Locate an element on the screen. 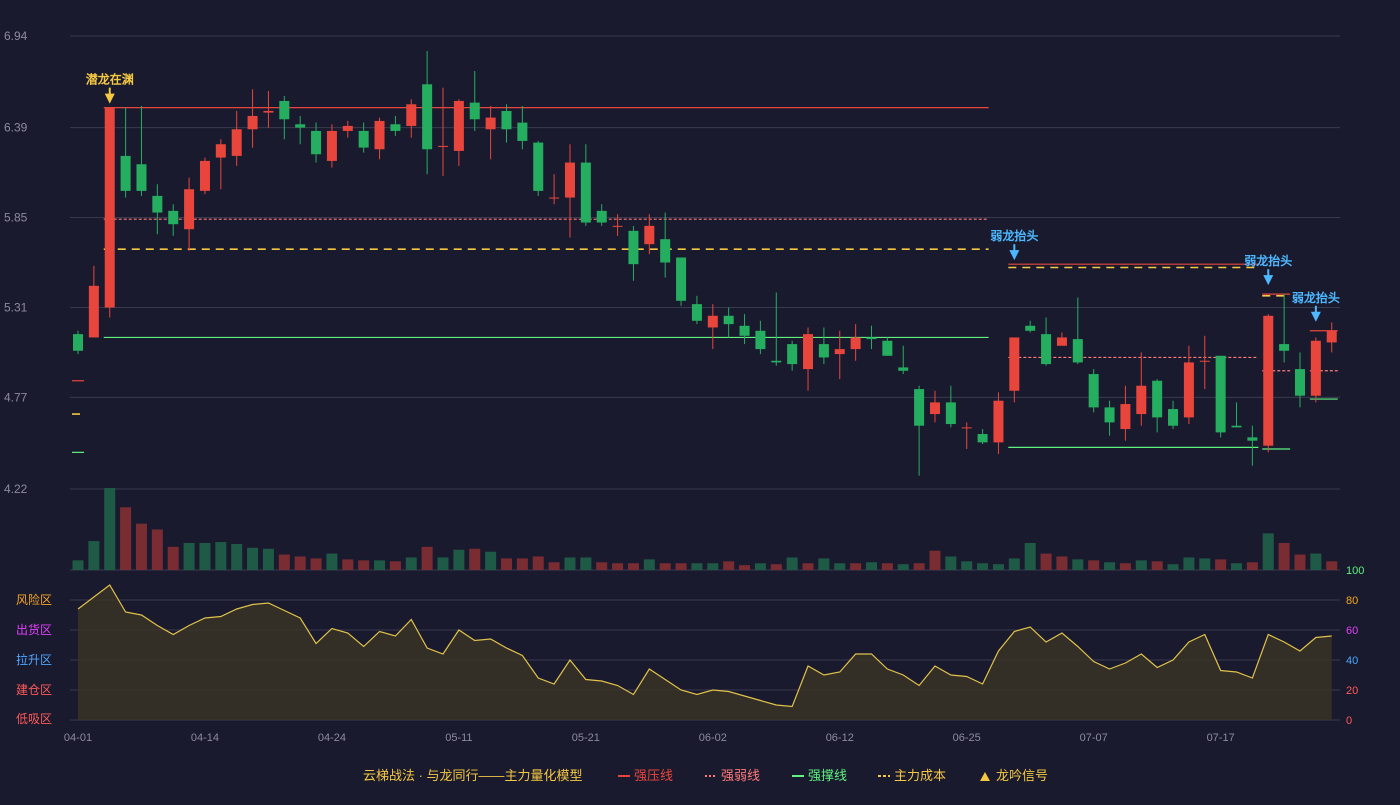 The height and width of the screenshot is (805, 1400). legend-item-label: 龙吟信号 is located at coordinates (1022, 775).